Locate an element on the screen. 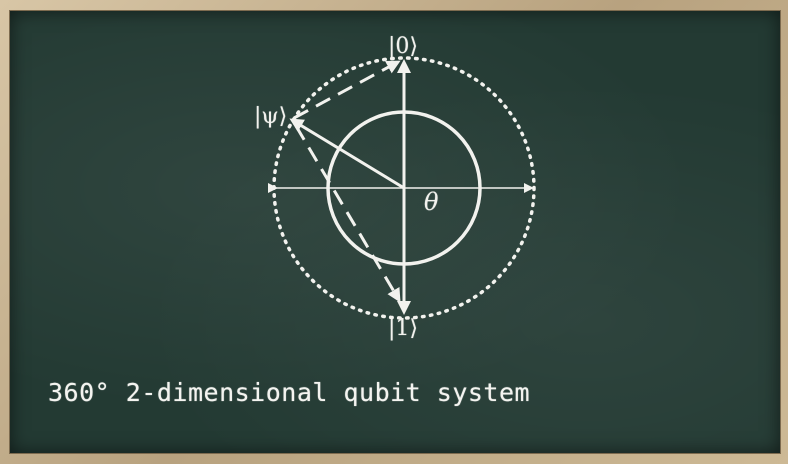 The width and height of the screenshot is (788, 464). theta-angle-circle is located at coordinates (404, 188).